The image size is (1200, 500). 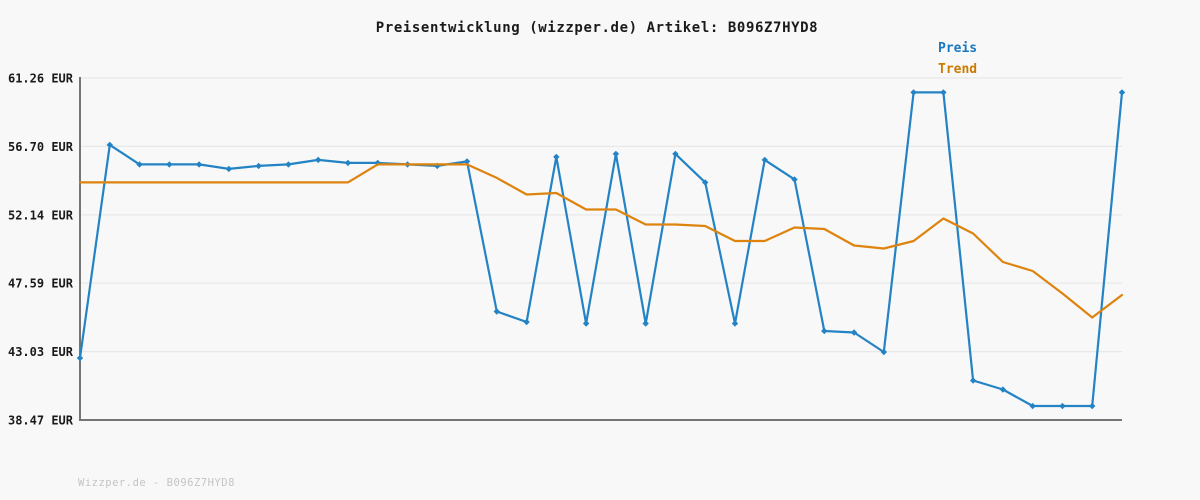 I want to click on legend-item-preis: Preis, so click(x=958, y=48).